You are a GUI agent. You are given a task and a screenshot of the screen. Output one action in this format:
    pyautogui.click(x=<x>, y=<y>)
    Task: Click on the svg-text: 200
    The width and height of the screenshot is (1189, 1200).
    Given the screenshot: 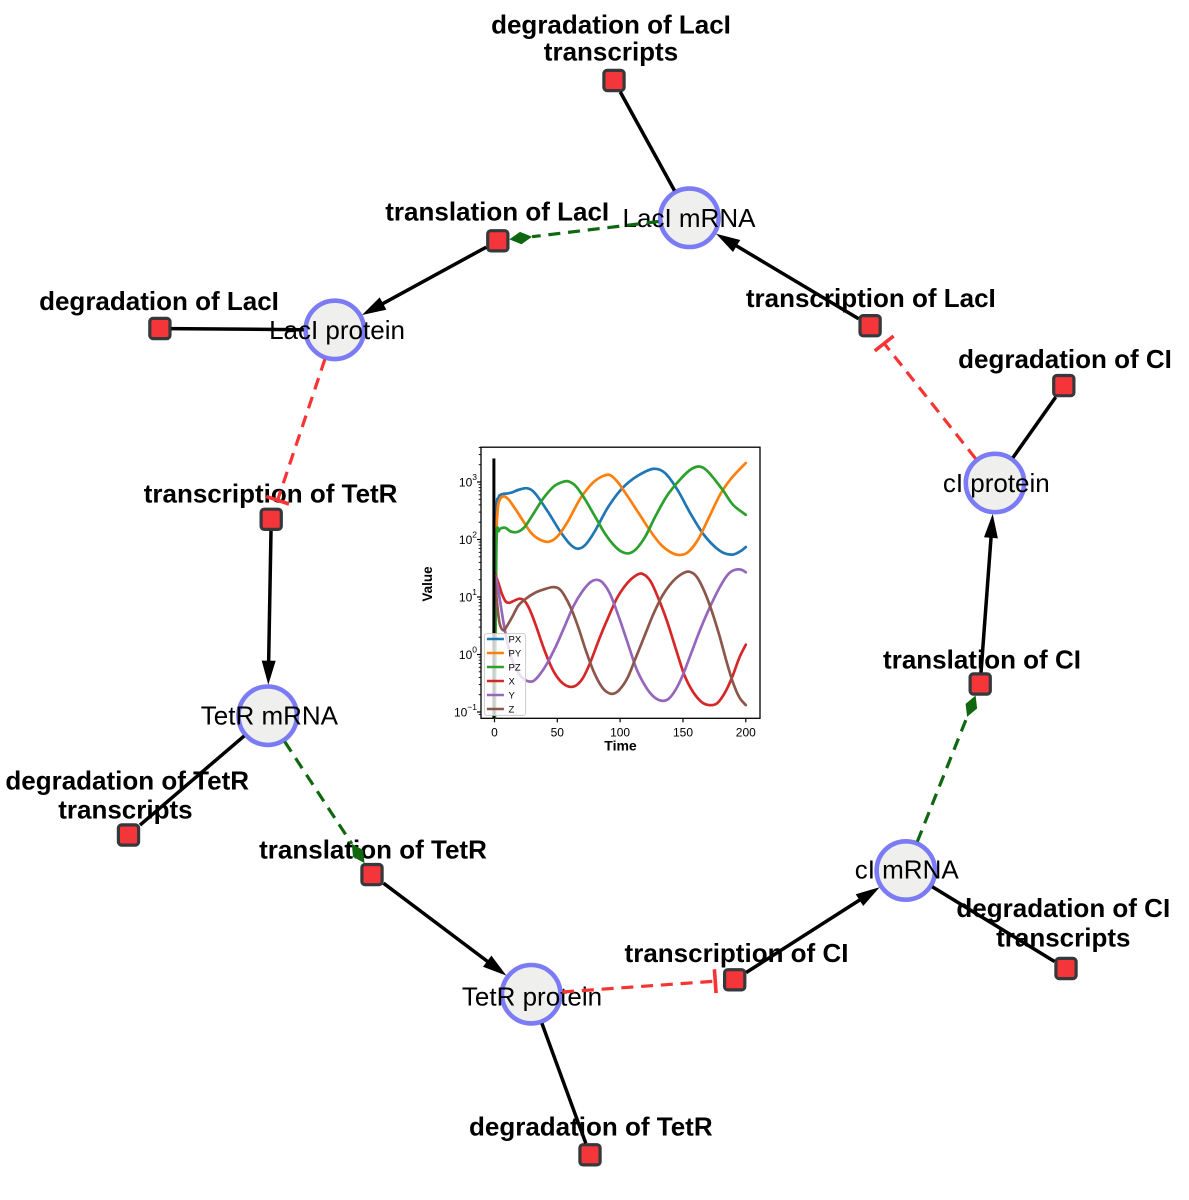 What is the action you would take?
    pyautogui.click(x=746, y=732)
    